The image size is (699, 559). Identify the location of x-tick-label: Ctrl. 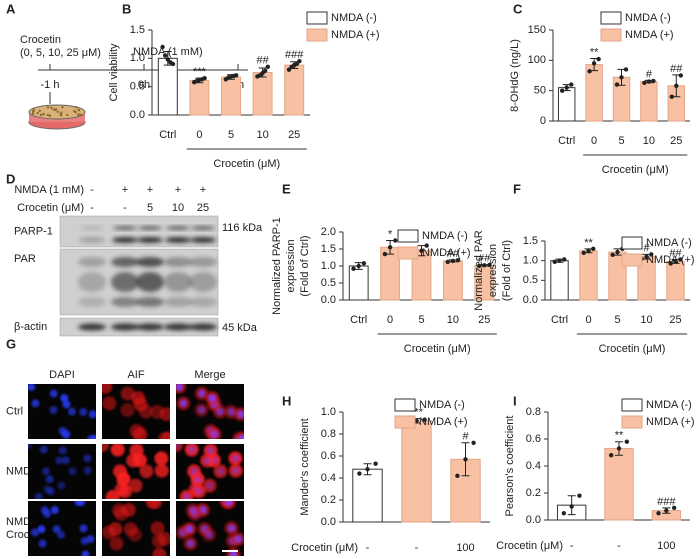
(358, 320).